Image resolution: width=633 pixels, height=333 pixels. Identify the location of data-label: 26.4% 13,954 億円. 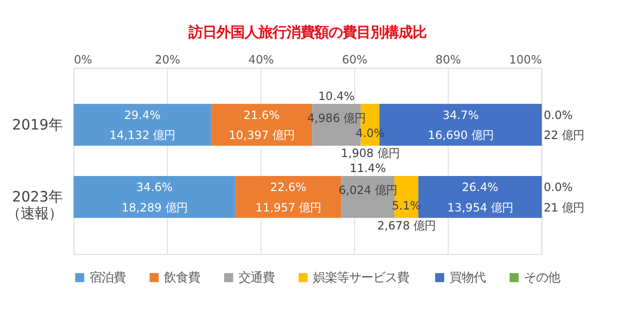
(480, 197).